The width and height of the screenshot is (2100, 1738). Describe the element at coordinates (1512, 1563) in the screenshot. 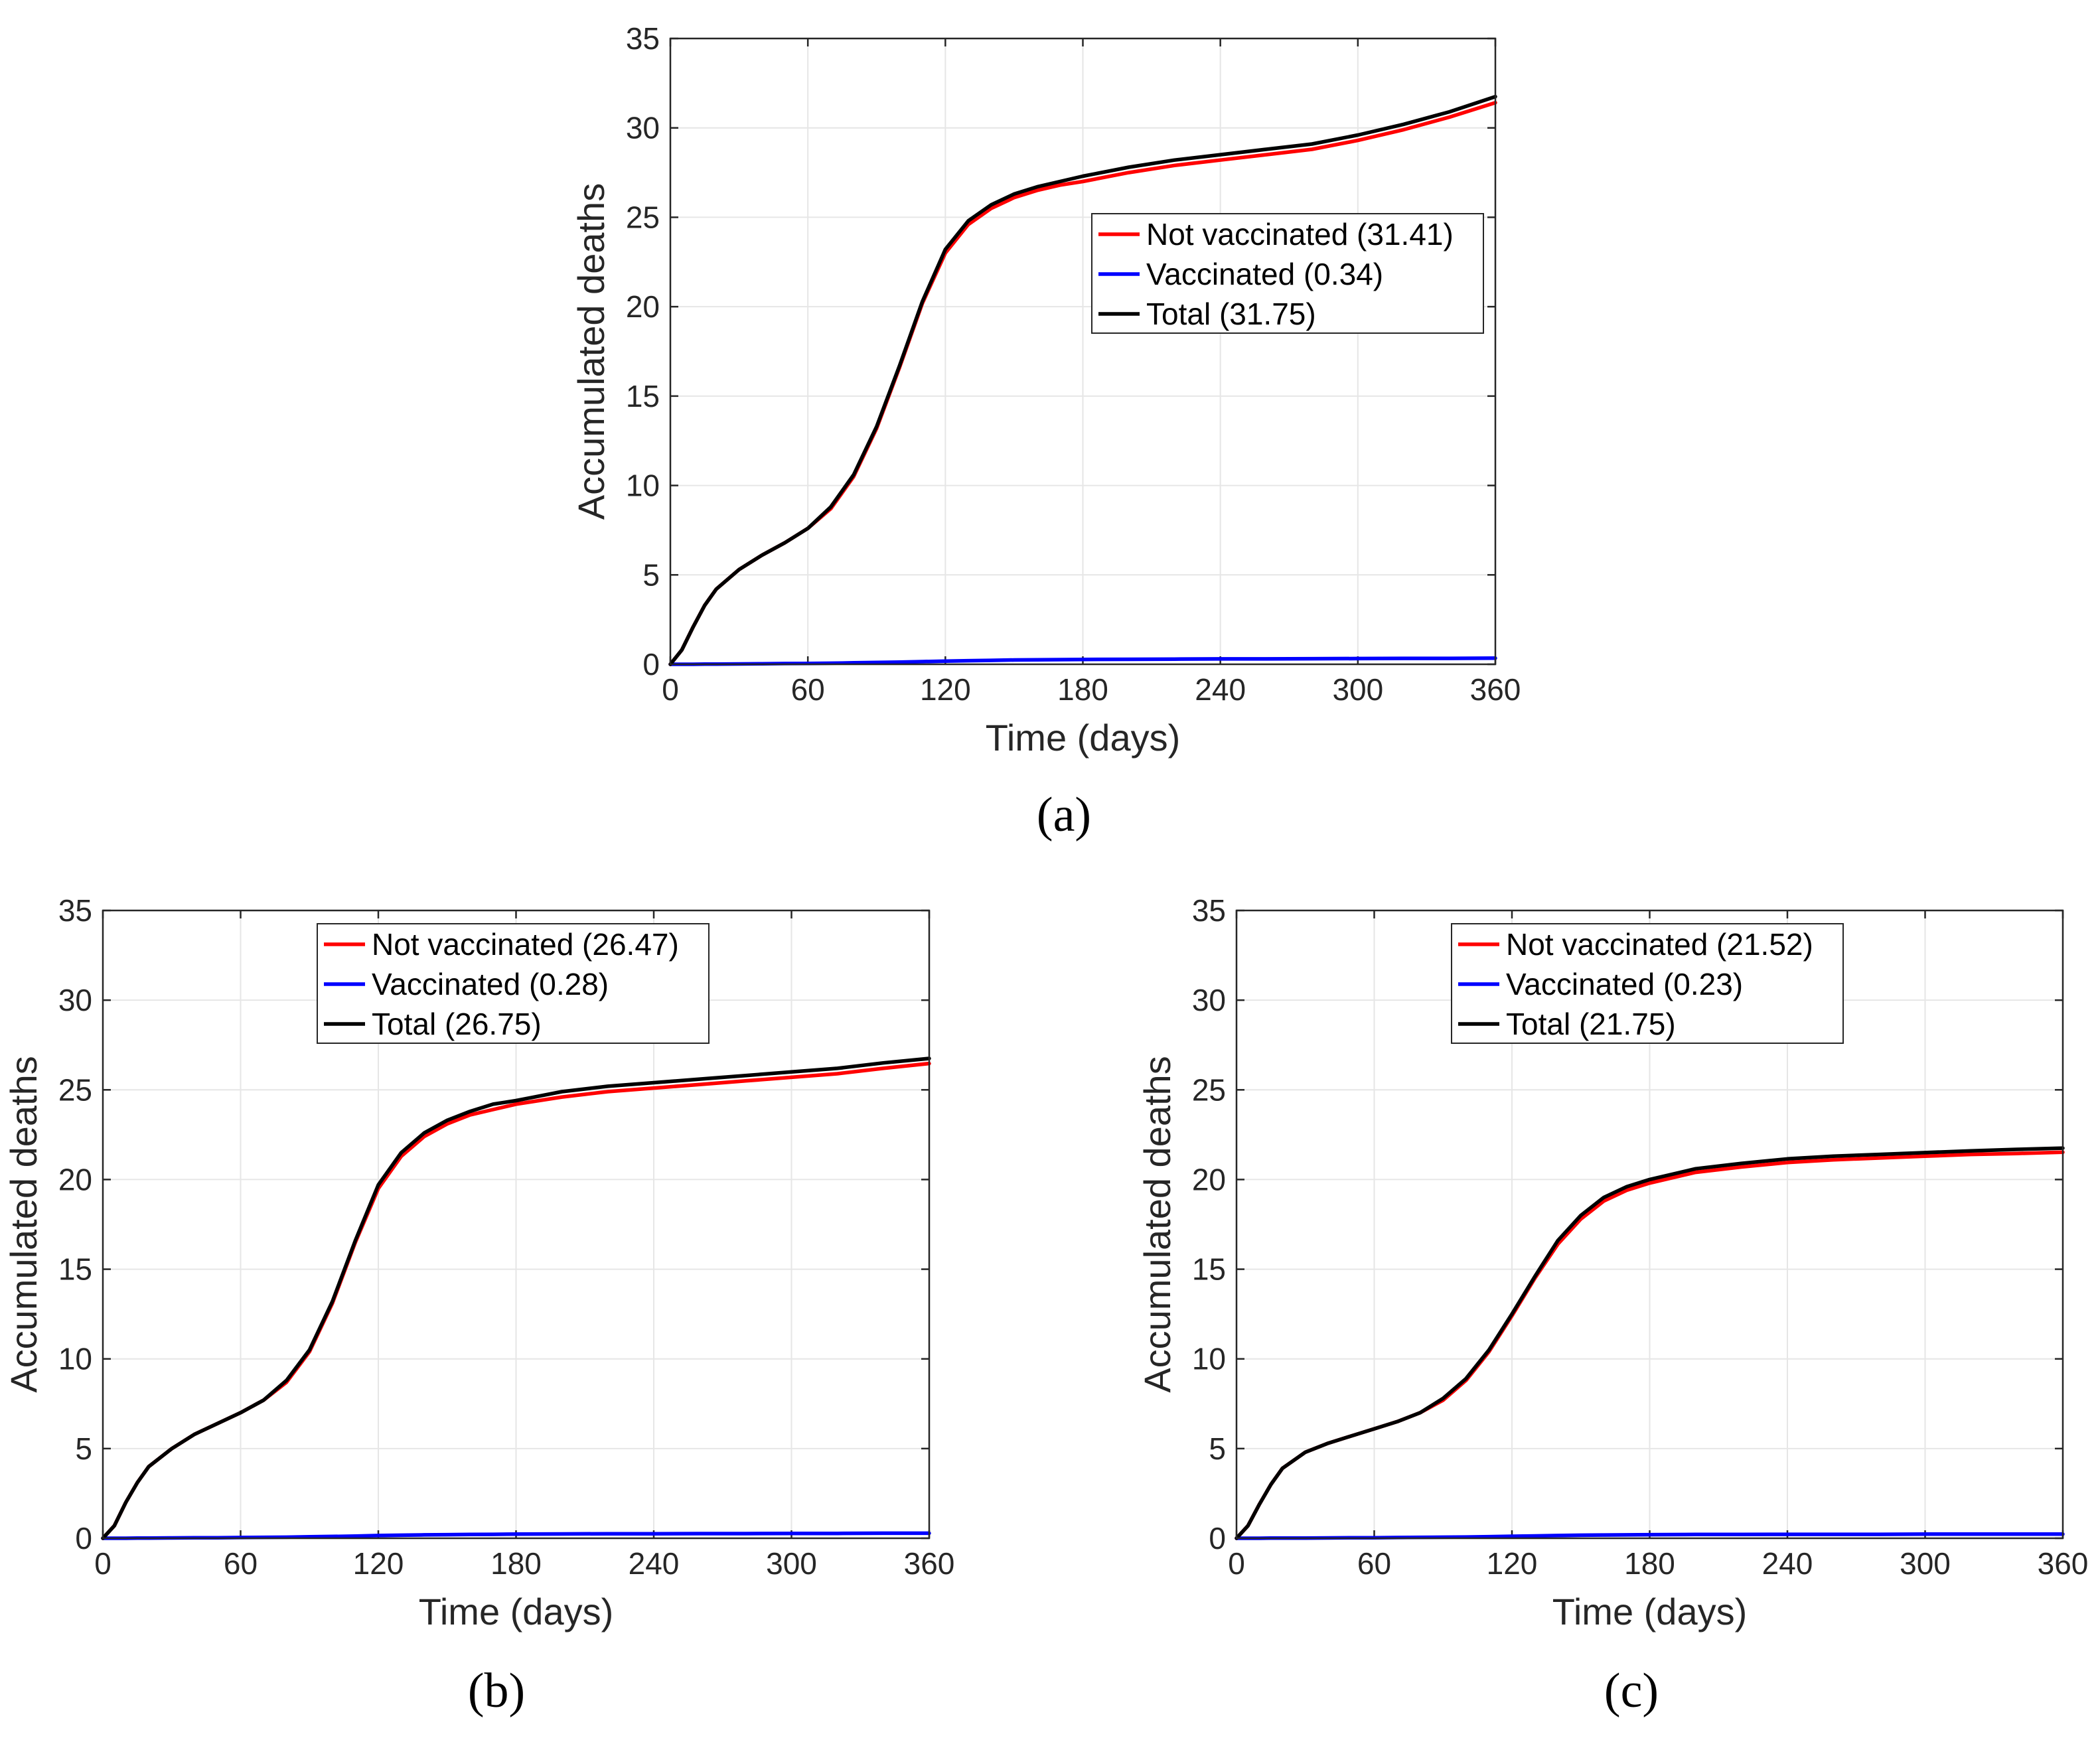

I see `x-tick-label-c: 120` at that location.